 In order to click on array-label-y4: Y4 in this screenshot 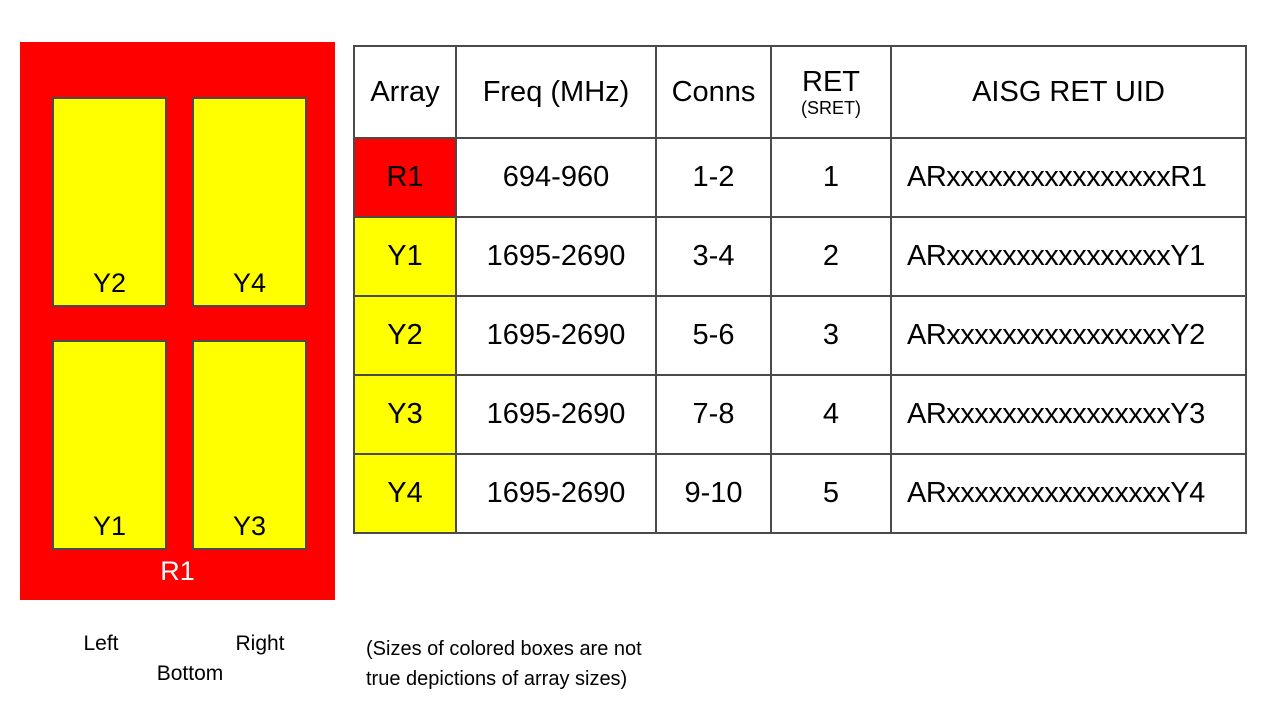, I will do `click(249, 283)`.